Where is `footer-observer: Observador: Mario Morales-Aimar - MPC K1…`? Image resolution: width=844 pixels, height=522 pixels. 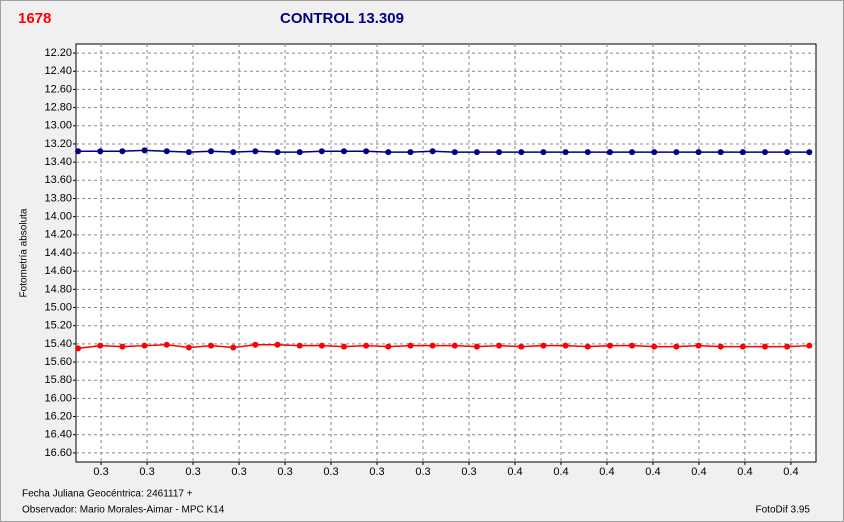
footer-observer: Observador: Mario Morales-Aimar - MPC K1… is located at coordinates (123, 510).